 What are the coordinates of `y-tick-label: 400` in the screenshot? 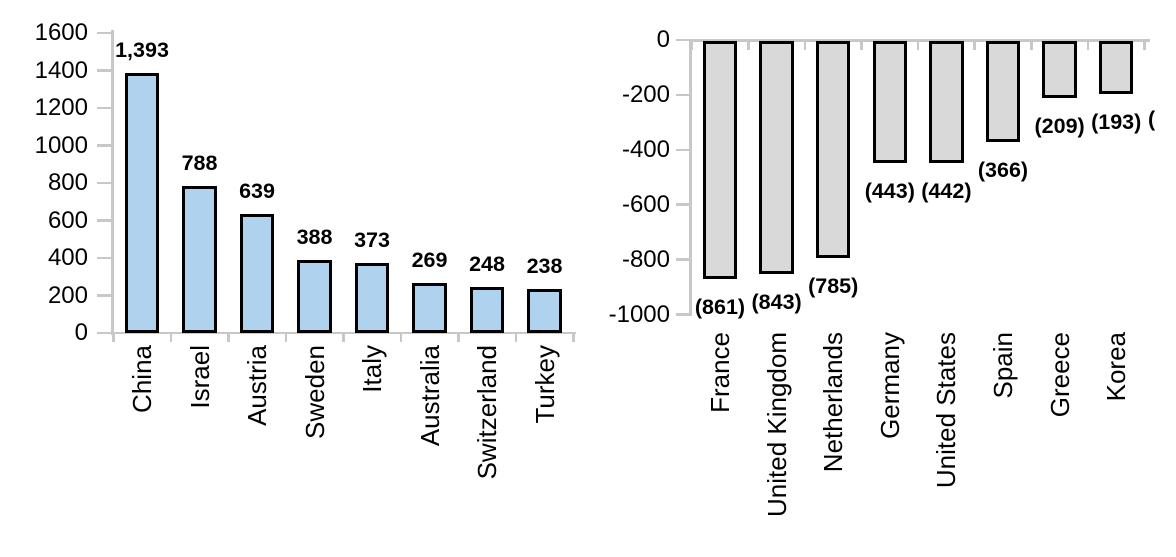 It's located at (67, 257).